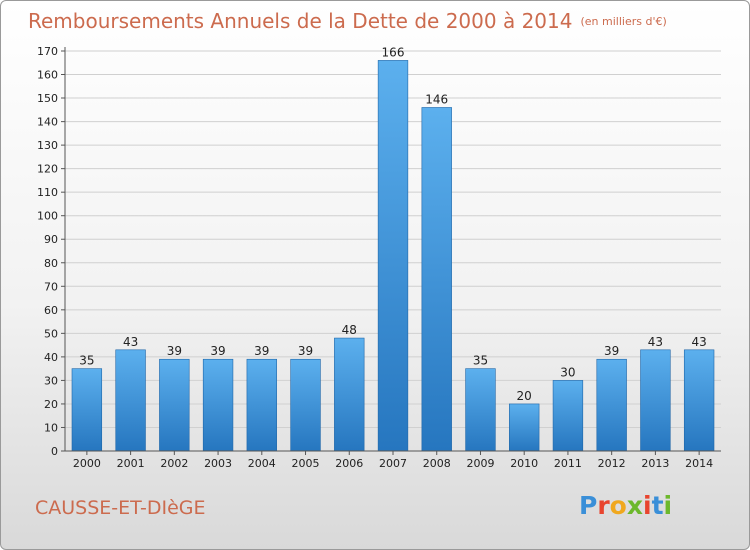 This screenshot has height=550, width=750. What do you see at coordinates (47, 192) in the screenshot?
I see `y-tick-label: 110` at bounding box center [47, 192].